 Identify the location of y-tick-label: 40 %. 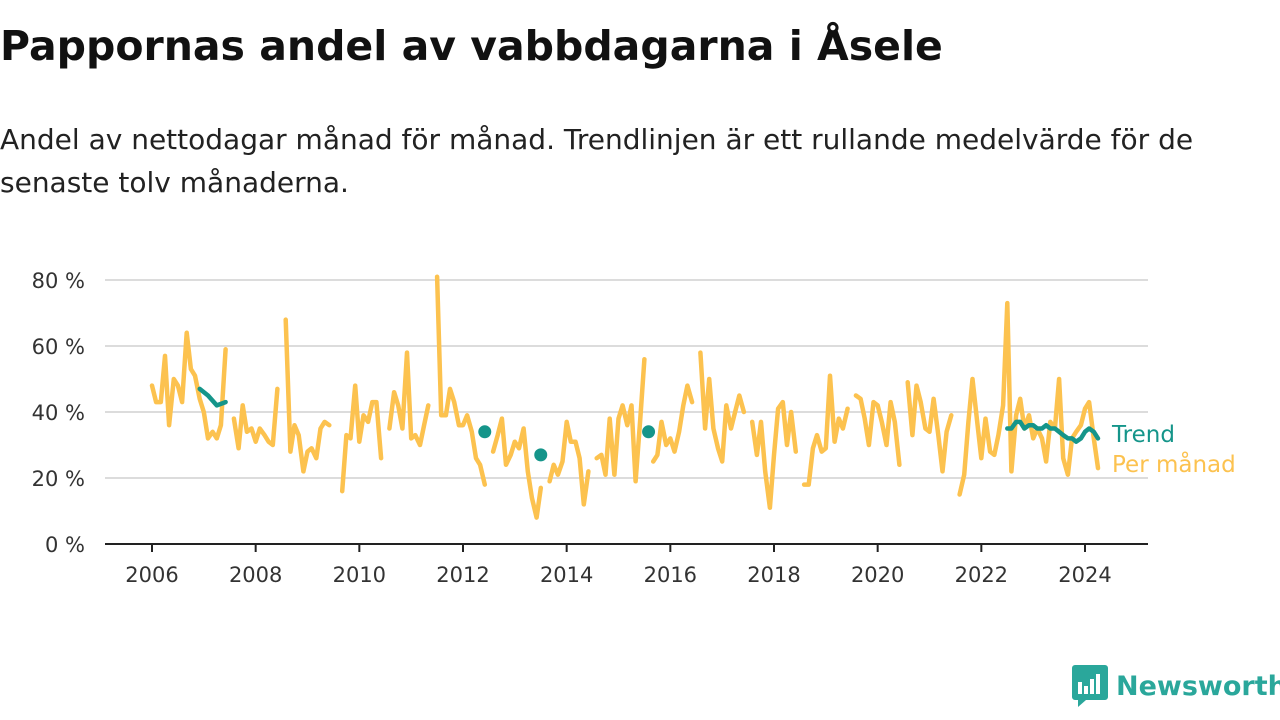
(58, 413).